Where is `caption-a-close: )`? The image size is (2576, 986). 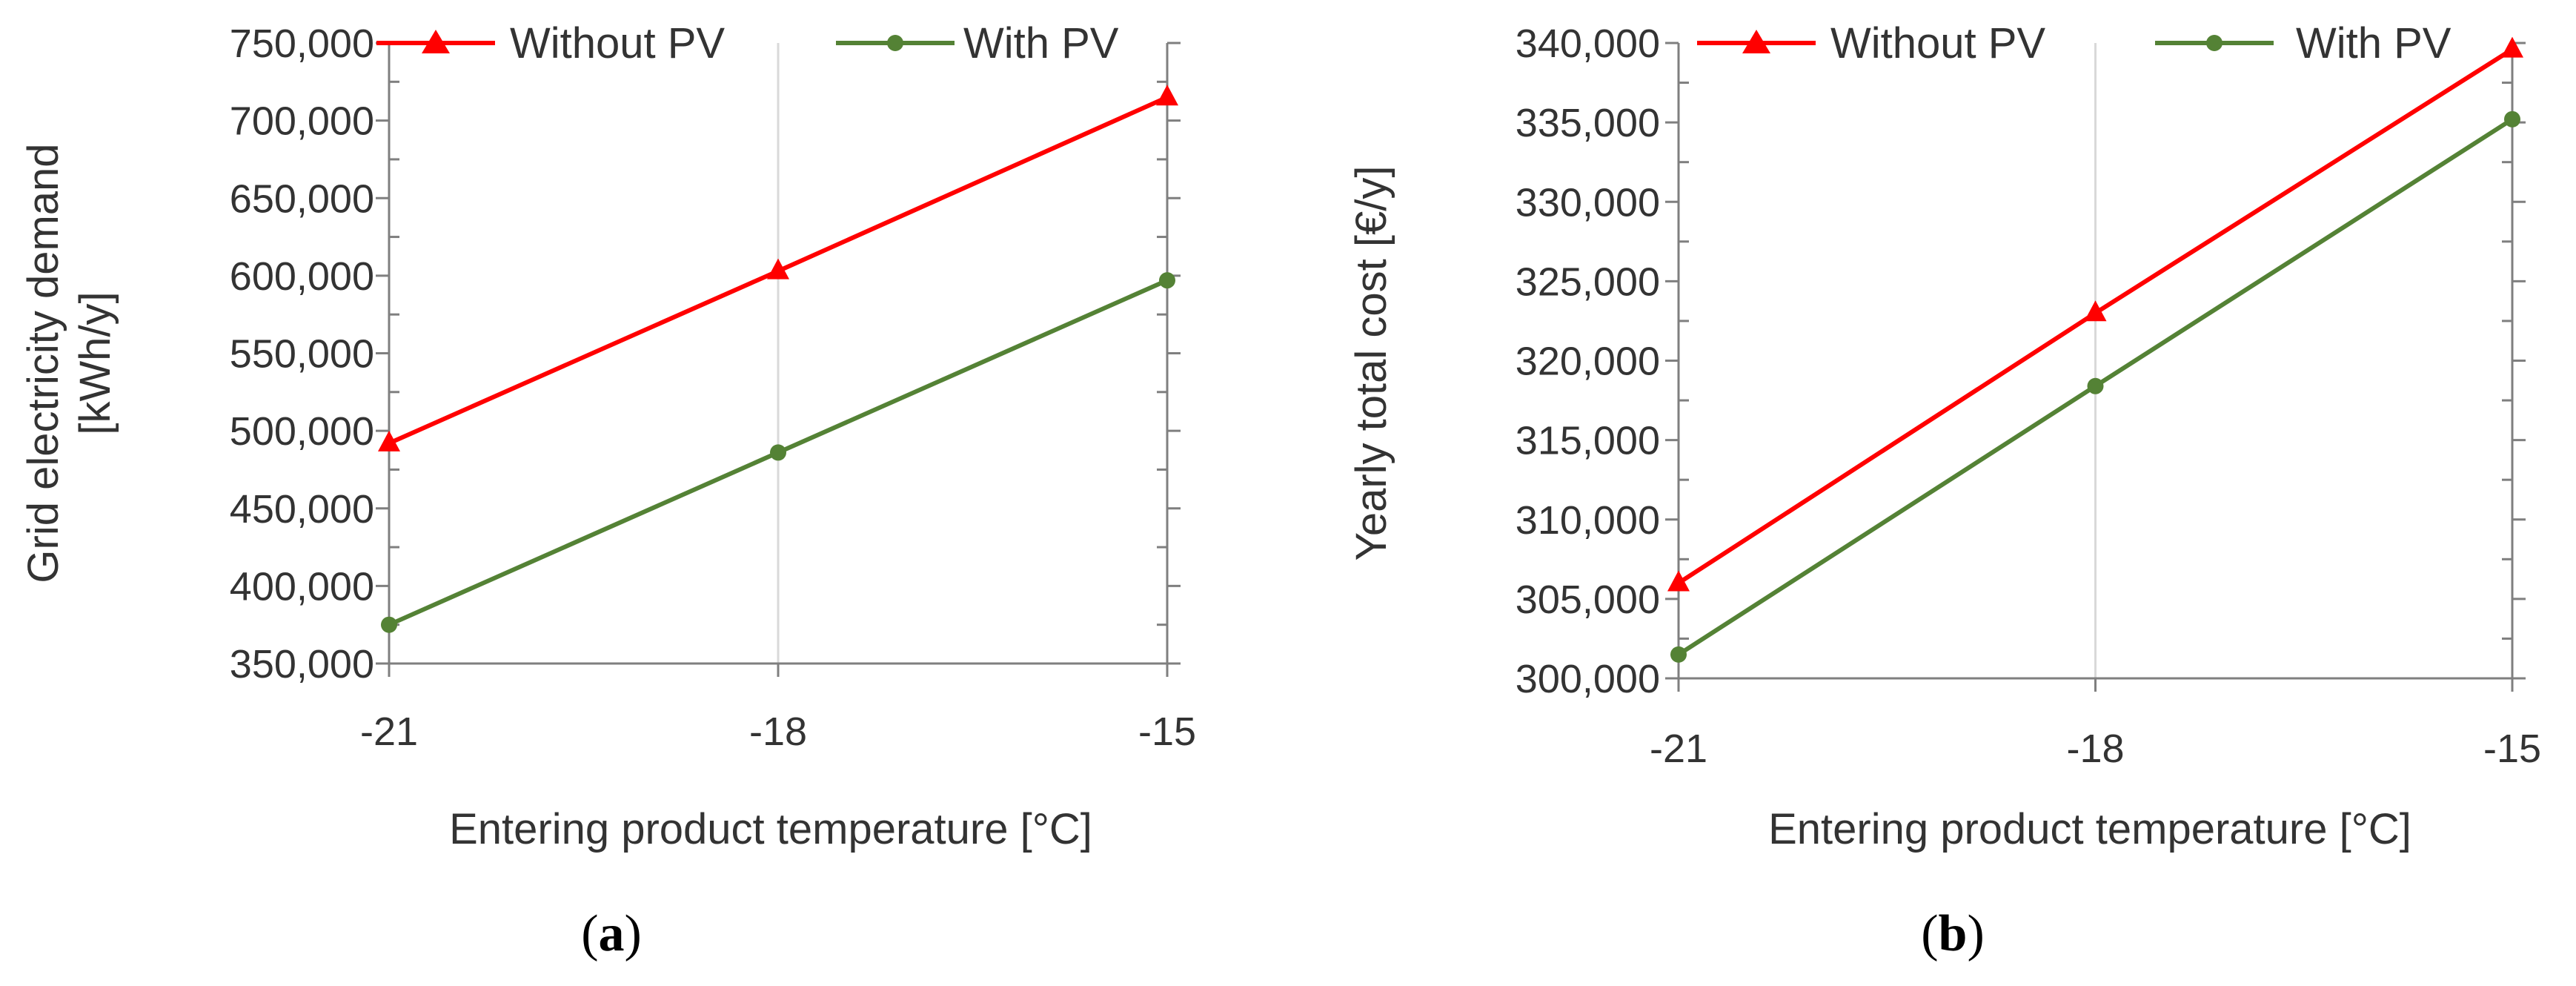
caption-a-close: ) is located at coordinates (633, 933).